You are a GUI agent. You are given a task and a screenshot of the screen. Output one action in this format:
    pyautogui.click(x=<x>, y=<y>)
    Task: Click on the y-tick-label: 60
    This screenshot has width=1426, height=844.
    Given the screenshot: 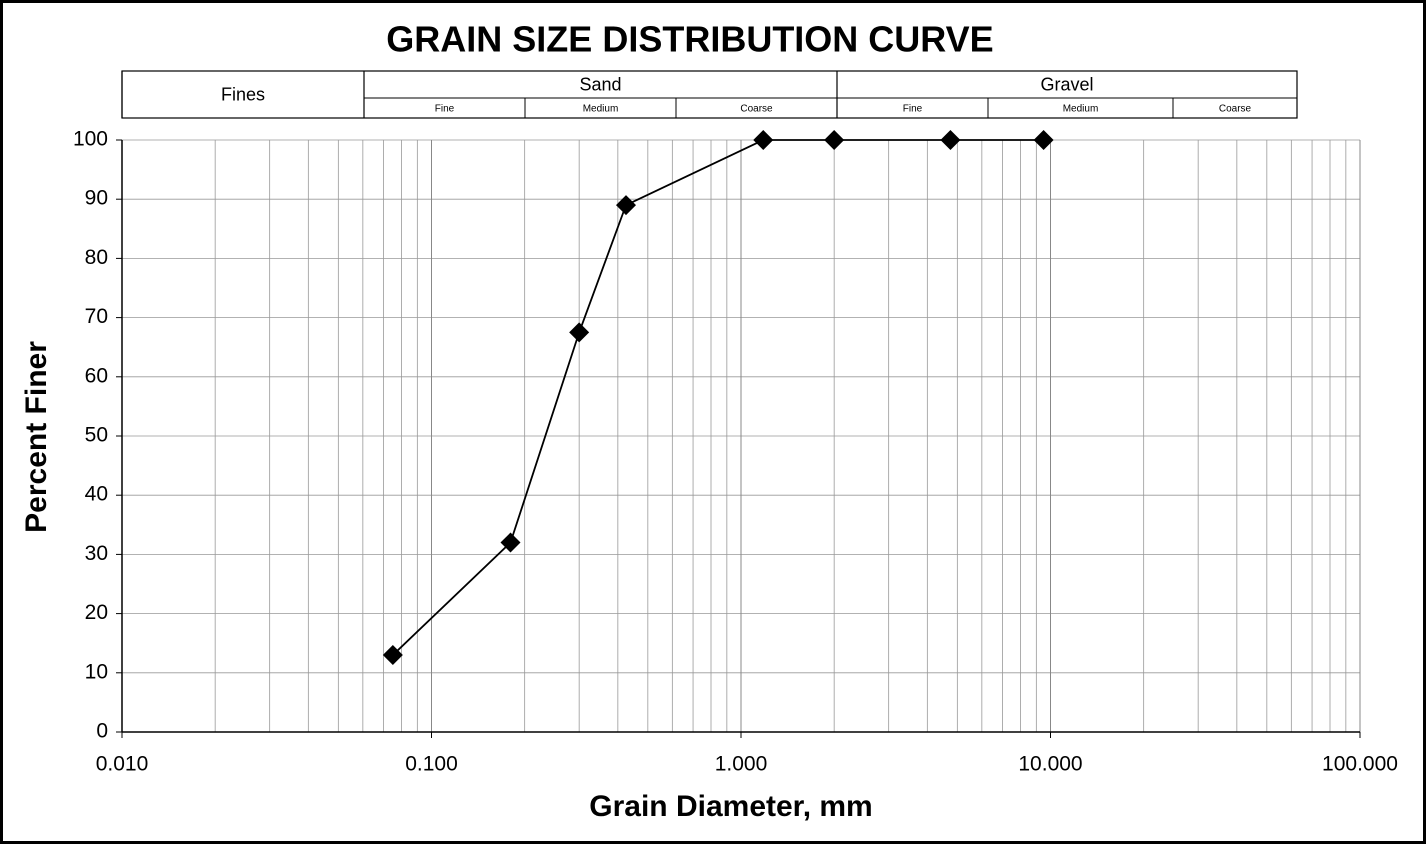 What is the action you would take?
    pyautogui.click(x=96, y=375)
    